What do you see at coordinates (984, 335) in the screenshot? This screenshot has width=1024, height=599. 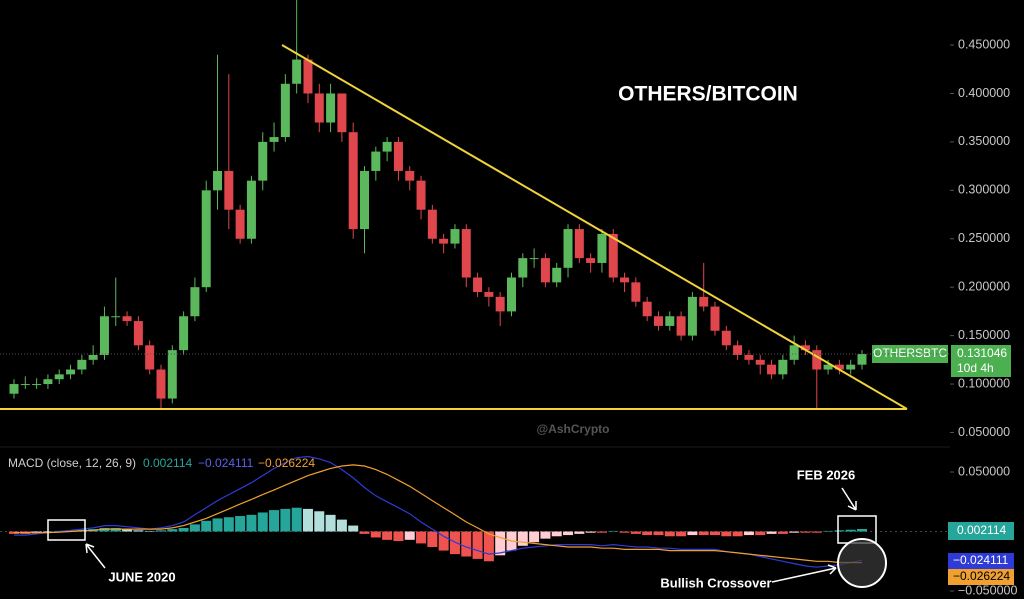 I see `y-tick-label: 0.150000` at bounding box center [984, 335].